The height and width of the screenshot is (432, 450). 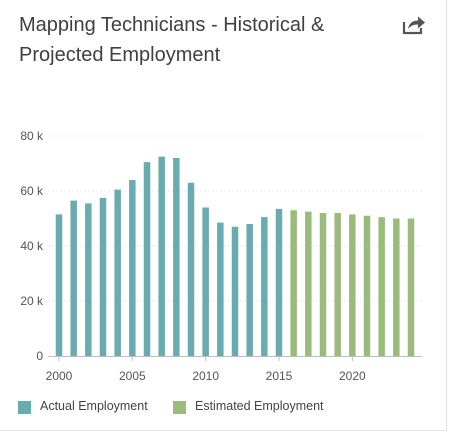 I want to click on share-arrow-icon, so click(x=414, y=25).